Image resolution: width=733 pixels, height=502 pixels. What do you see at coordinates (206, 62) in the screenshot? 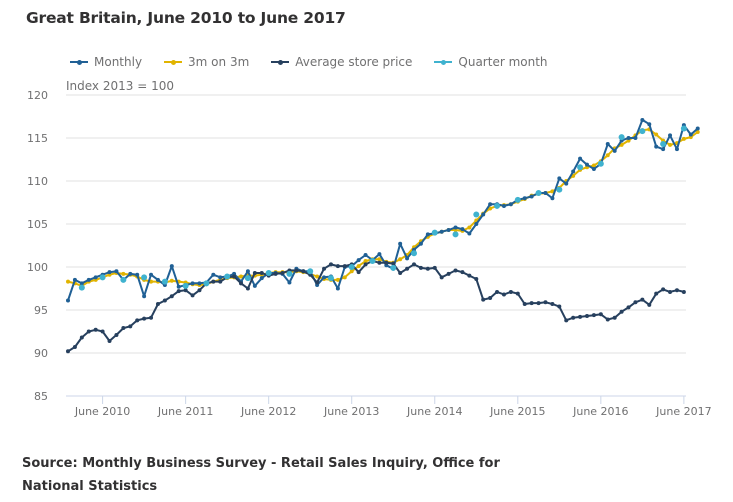
I see `legend-item-3m-on-3m: 3m on 3m` at bounding box center [206, 62].